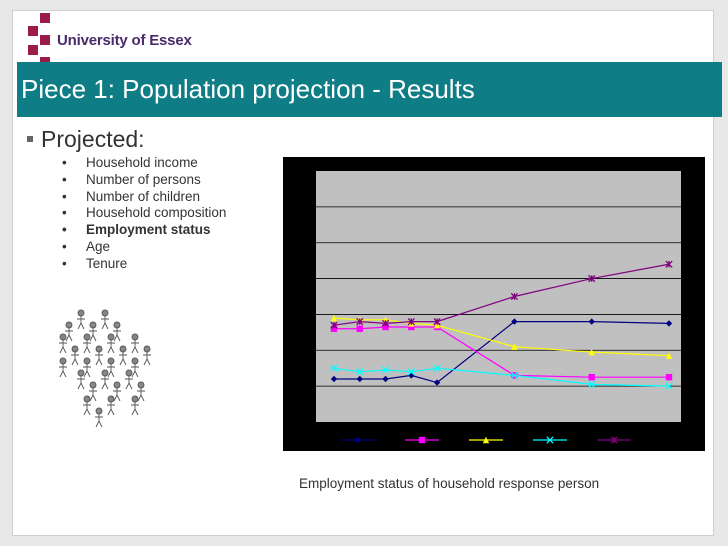  Describe the element at coordinates (144, 163) in the screenshot. I see `list-item: Household income` at that location.